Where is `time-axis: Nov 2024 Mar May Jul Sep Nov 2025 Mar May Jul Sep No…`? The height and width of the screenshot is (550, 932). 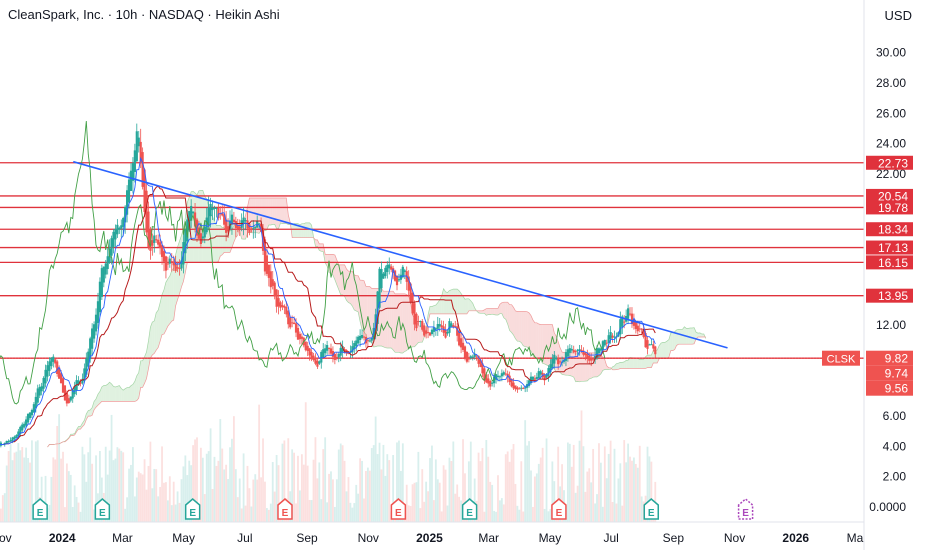 time-axis: Nov 2024 Mar May Jul Sep Nov 2025 Mar May Jul Sep No… is located at coordinates (432, 538).